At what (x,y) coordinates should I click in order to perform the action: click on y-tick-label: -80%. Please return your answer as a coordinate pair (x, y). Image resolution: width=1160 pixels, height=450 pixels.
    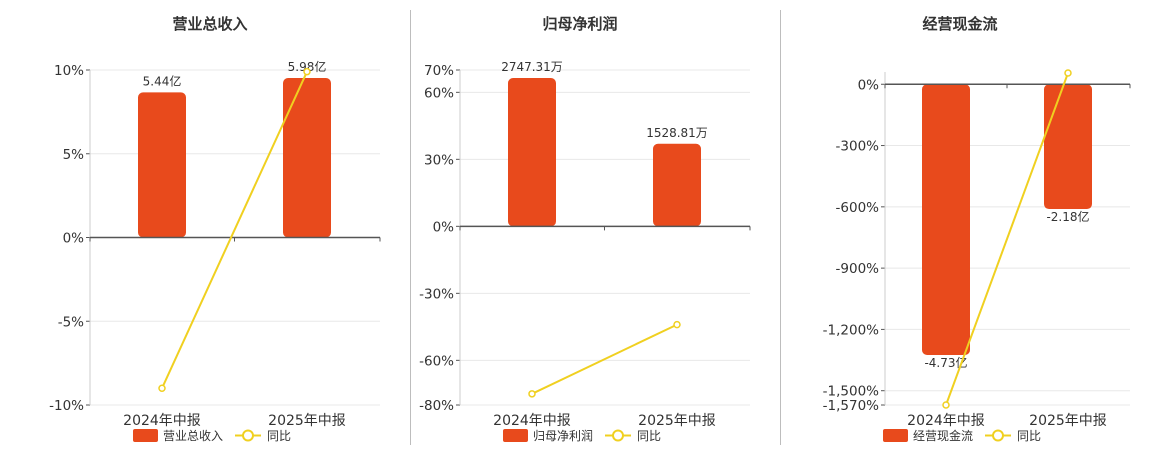
    Looking at the image, I should click on (436, 406).